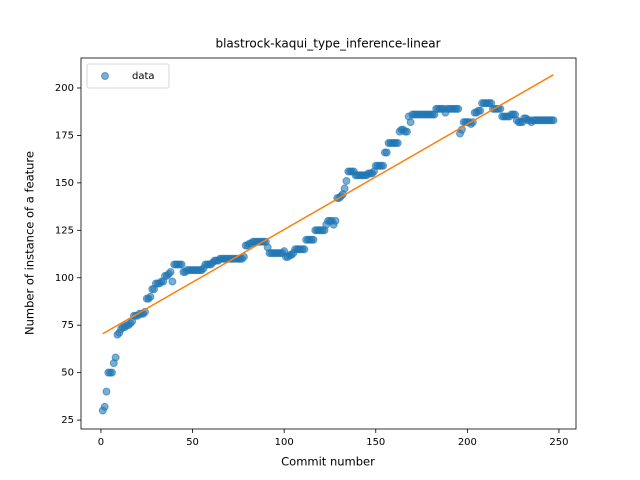  What do you see at coordinates (143, 76) in the screenshot?
I see `legend-label: data` at bounding box center [143, 76].